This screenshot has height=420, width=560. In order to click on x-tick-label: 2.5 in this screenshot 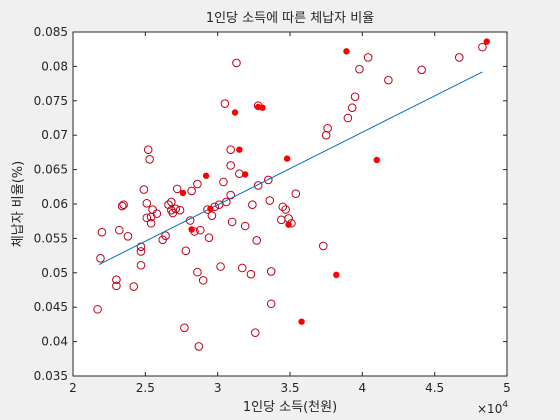, I will do `click(145, 388)`.